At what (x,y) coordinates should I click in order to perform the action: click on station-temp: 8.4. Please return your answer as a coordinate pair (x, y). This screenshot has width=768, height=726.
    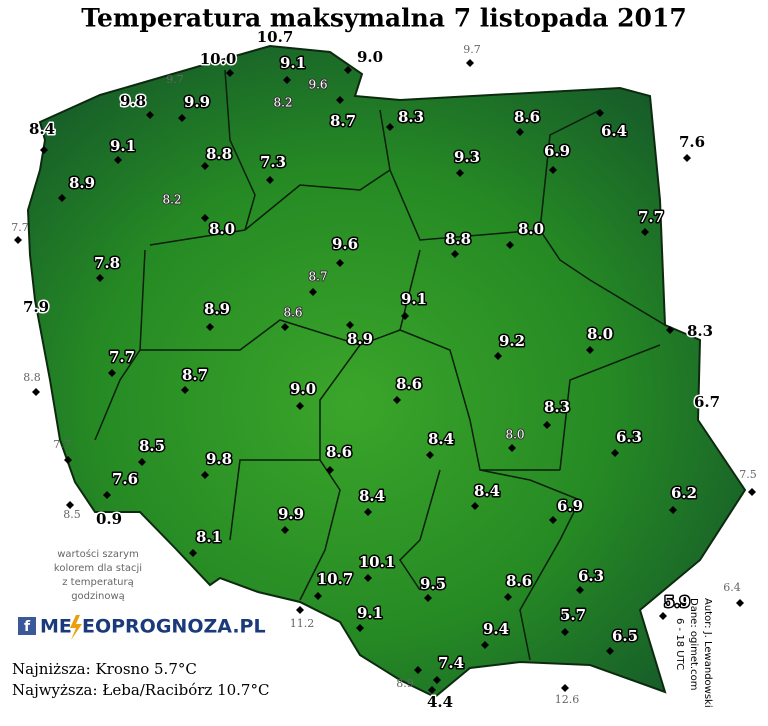
    Looking at the image, I should click on (42, 129).